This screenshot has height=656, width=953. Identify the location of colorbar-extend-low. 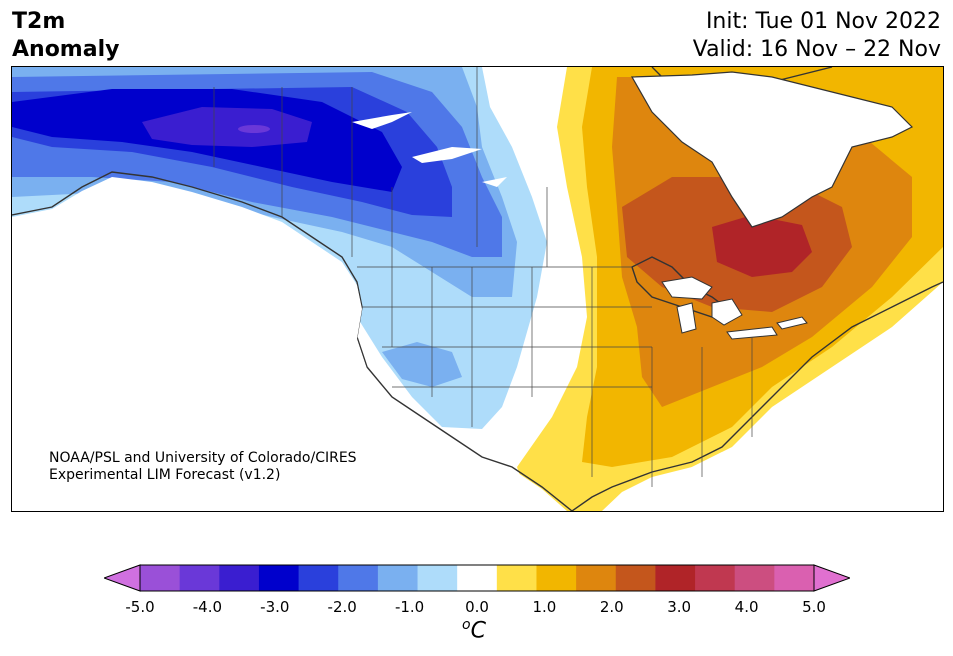
(122, 578).